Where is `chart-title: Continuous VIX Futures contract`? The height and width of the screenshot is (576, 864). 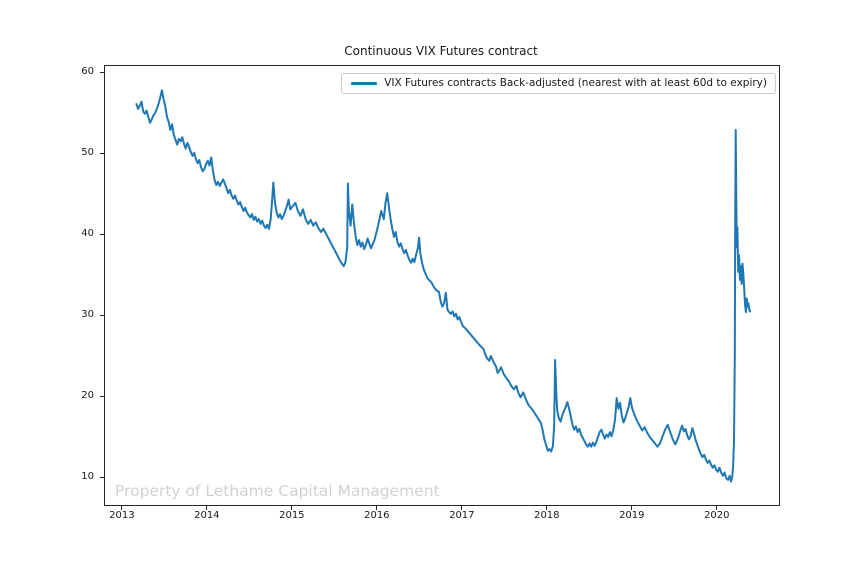 chart-title: Continuous VIX Futures contract is located at coordinates (441, 51).